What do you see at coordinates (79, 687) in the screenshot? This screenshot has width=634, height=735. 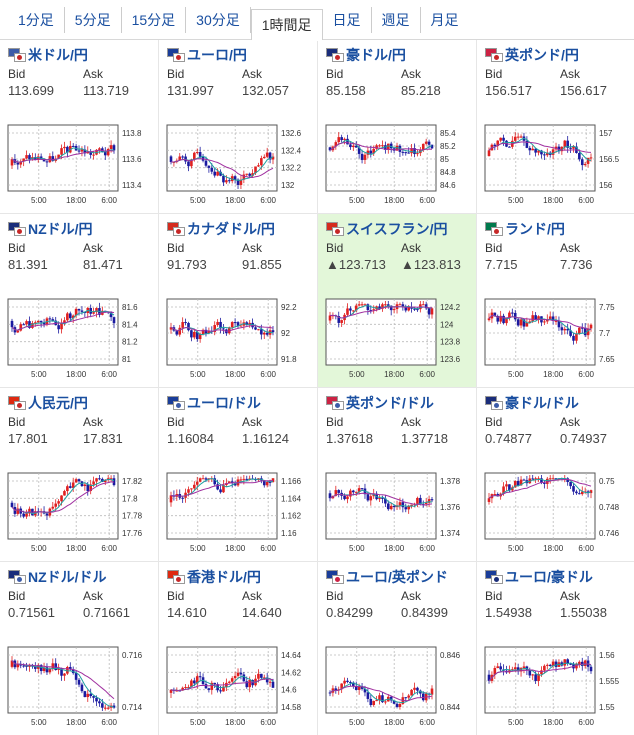 I see `mini-candle-chart: 0.716 0.714 5:00 18:00 6:00` at bounding box center [79, 687].